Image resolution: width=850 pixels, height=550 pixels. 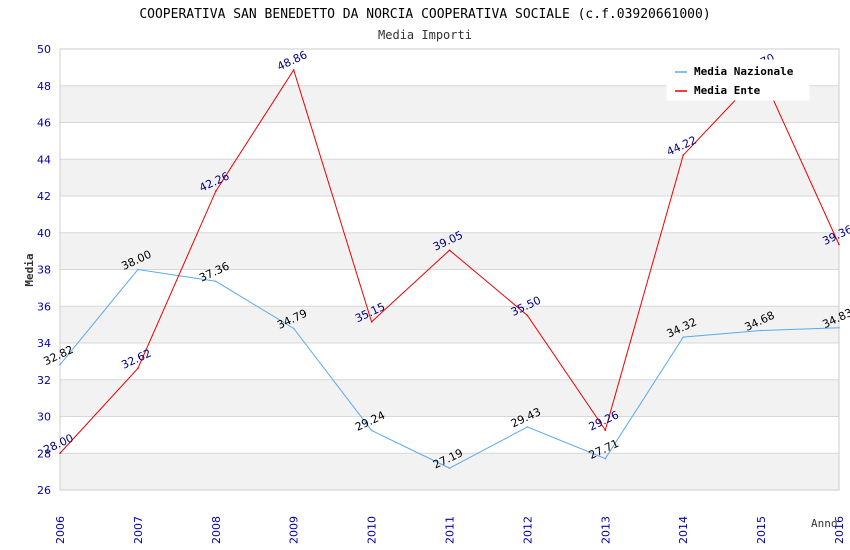 I want to click on x-tick-label: 2013, so click(x=605, y=530).